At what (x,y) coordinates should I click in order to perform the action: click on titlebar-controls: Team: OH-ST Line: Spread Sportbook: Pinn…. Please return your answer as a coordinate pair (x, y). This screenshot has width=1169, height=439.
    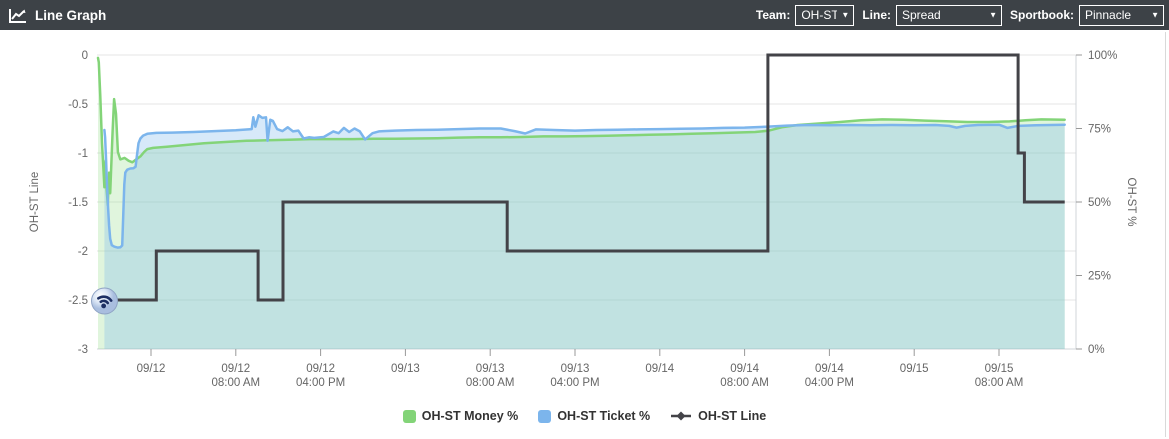
    Looking at the image, I should click on (958, 15).